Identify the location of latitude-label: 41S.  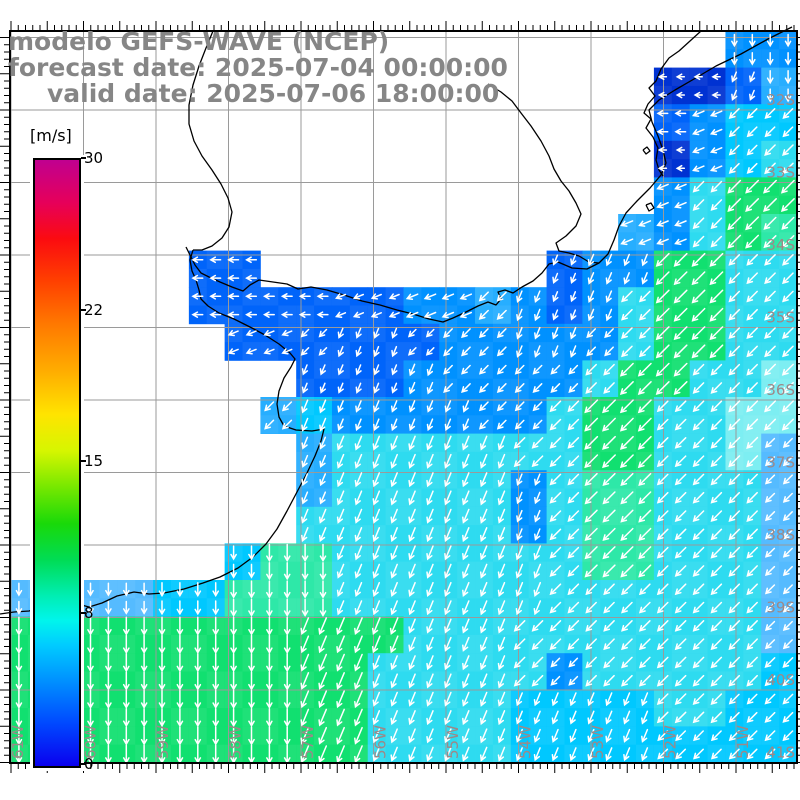
(780, 753).